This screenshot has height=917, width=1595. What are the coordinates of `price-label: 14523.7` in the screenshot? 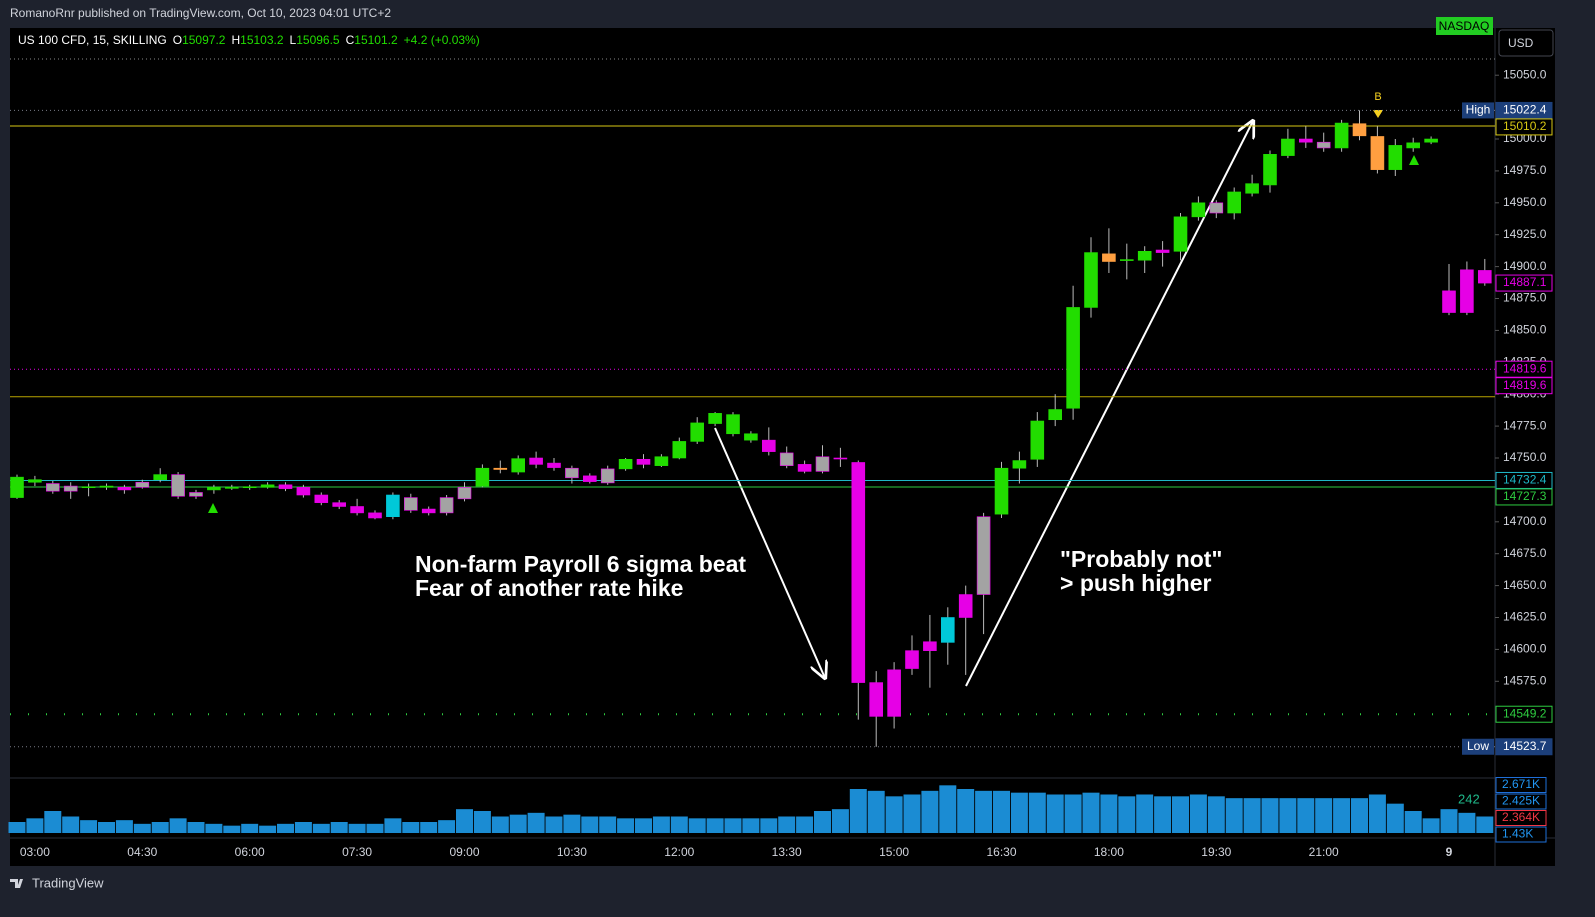 It's located at (1525, 746).